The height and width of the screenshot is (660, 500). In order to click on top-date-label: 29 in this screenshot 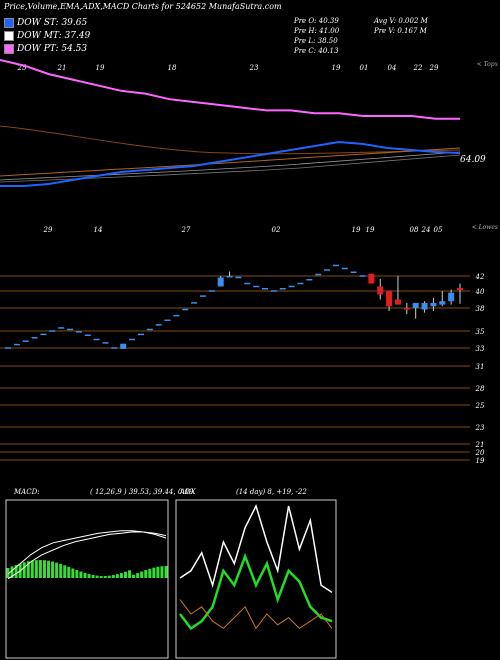, I will do `click(434, 68)`.